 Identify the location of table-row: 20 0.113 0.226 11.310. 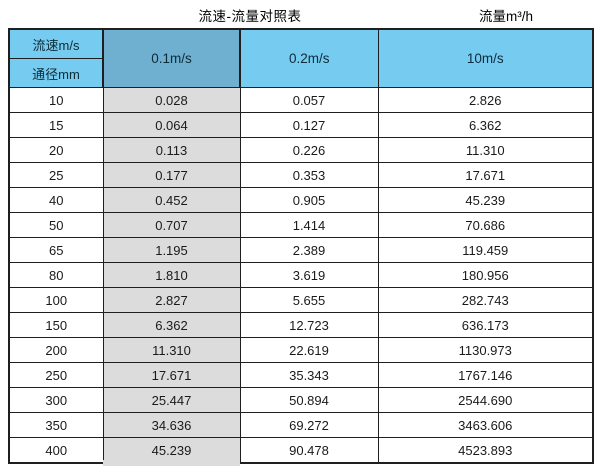
(301, 150).